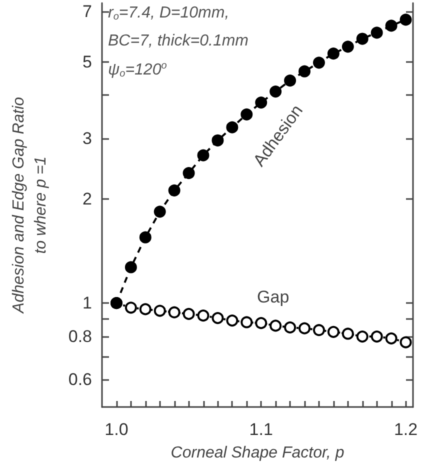  What do you see at coordinates (87, 138) in the screenshot?
I see `y-tick-label: 3` at bounding box center [87, 138].